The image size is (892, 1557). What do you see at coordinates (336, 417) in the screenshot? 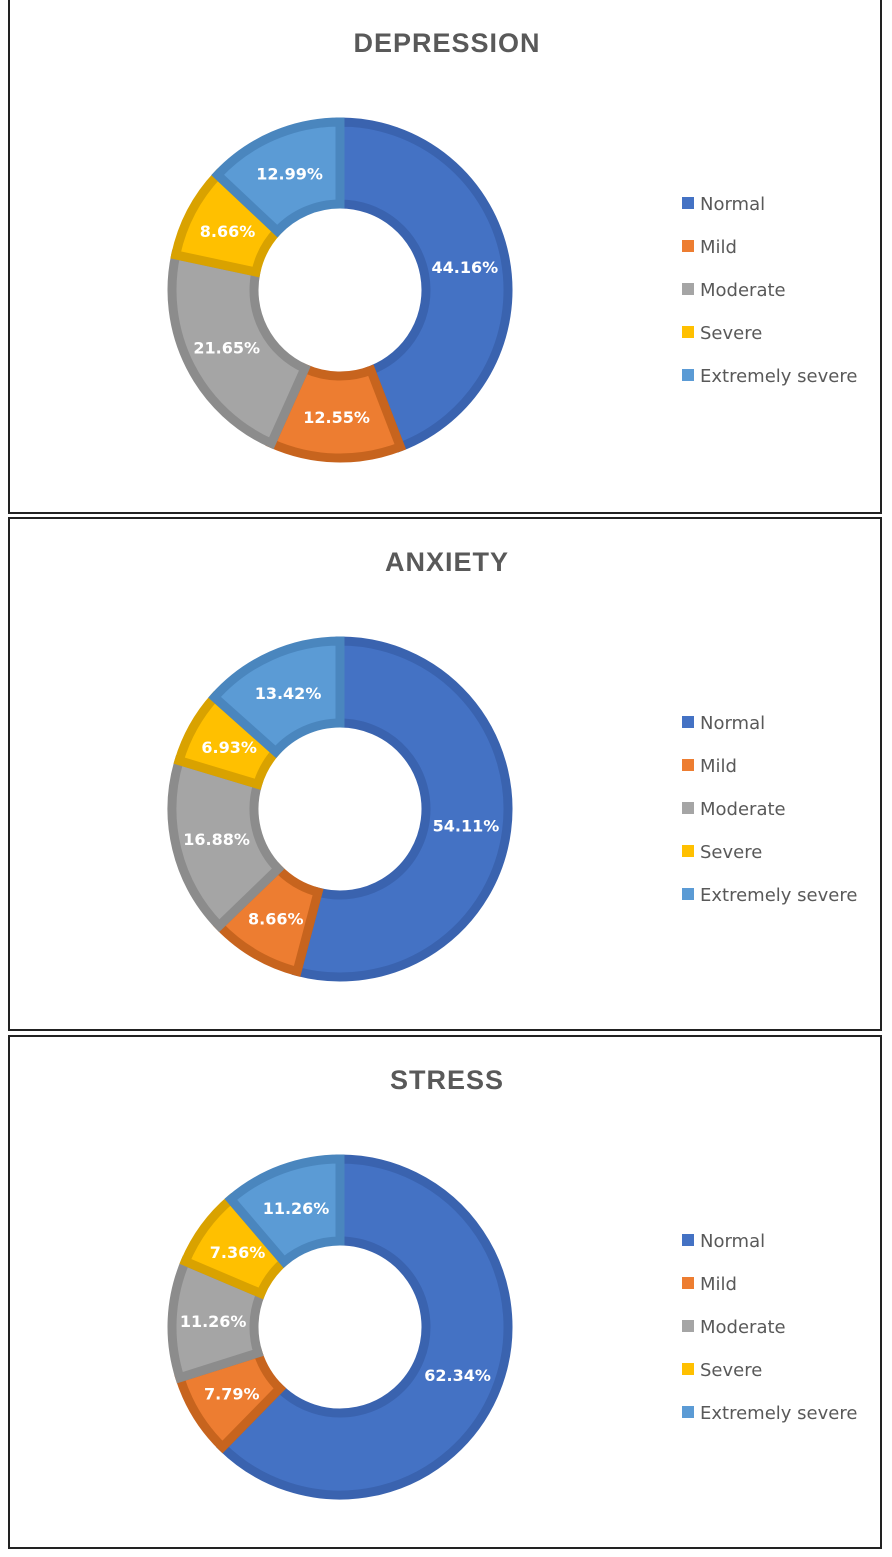
I see `data-label-mild: 12.55%` at bounding box center [336, 417].